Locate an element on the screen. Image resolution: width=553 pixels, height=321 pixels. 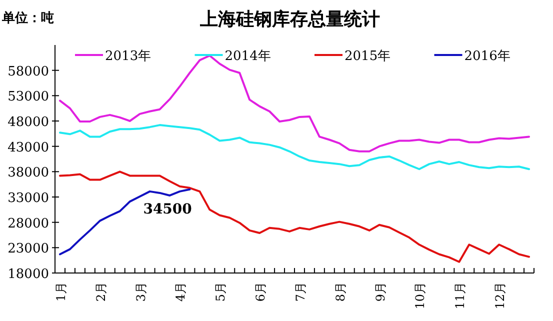
y-axis-title: 单位：吨 is located at coordinates (27, 18).